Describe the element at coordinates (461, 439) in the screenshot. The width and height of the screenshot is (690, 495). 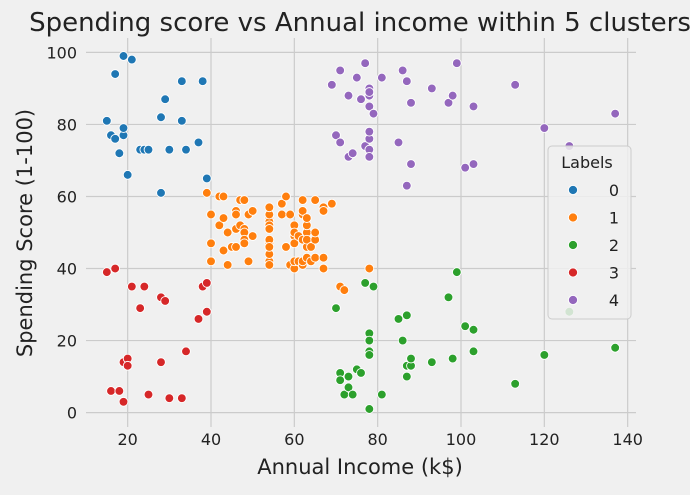
I see `x-tick-label: 100` at that location.